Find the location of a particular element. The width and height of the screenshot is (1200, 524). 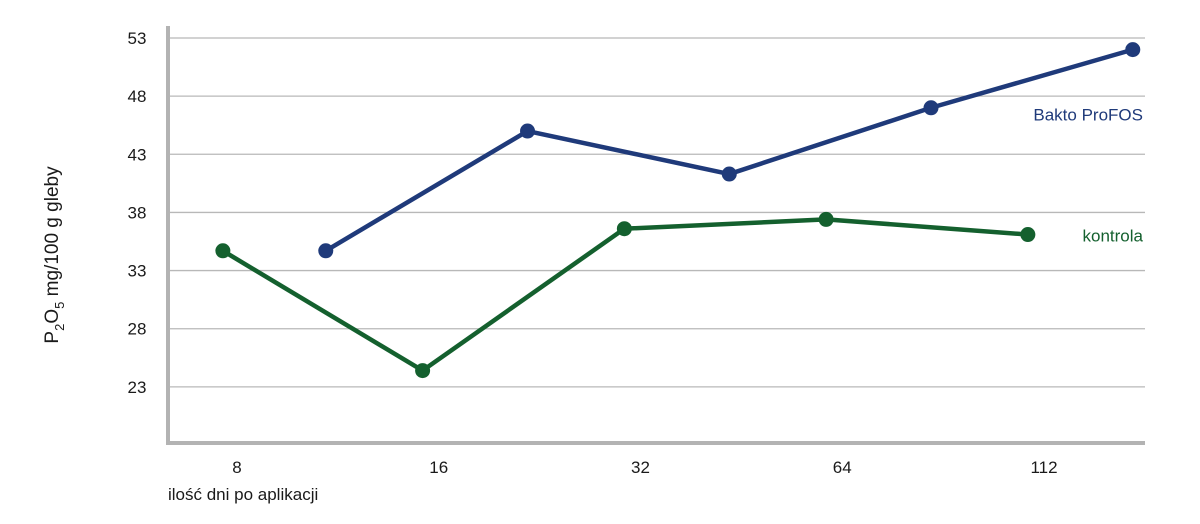

y-axis-title-o: O is located at coordinates (52, 316).